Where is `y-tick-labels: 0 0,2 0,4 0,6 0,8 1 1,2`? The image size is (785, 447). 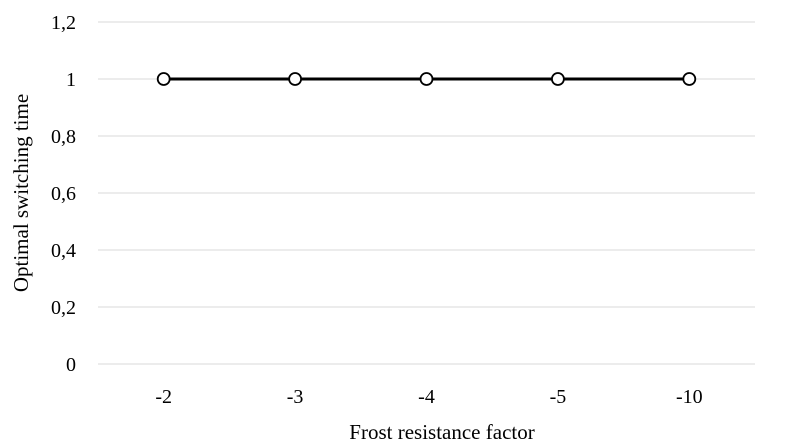
y-tick-labels: 0 0,2 0,4 0,6 0,8 1 1,2 is located at coordinates (63, 194).